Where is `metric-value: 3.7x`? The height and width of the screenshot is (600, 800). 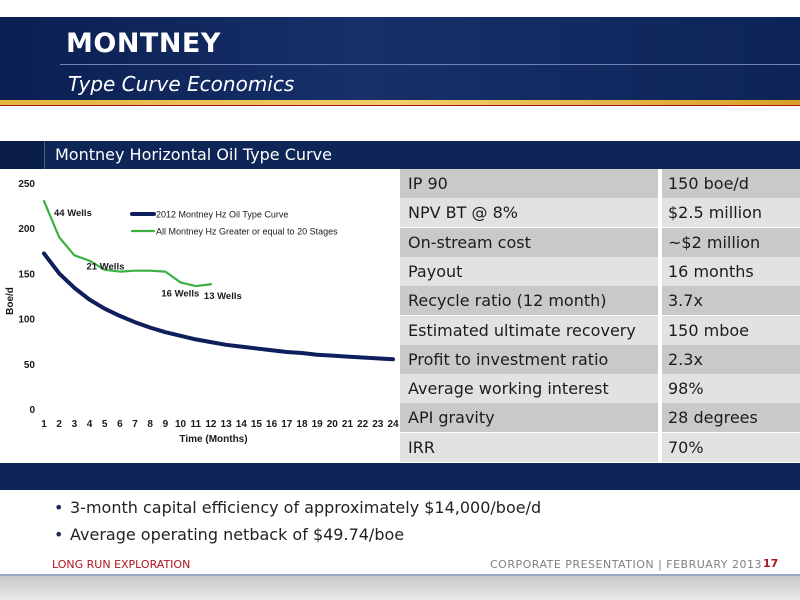
metric-value: 3.7x is located at coordinates (731, 301).